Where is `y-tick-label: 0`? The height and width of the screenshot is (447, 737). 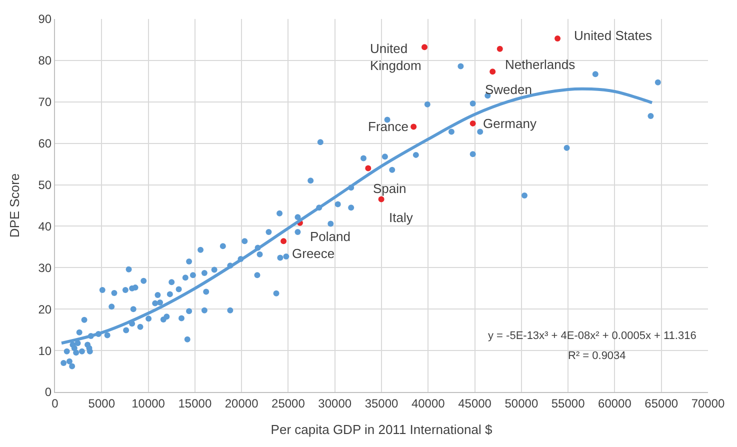 y-tick-label: 0 is located at coordinates (48, 392).